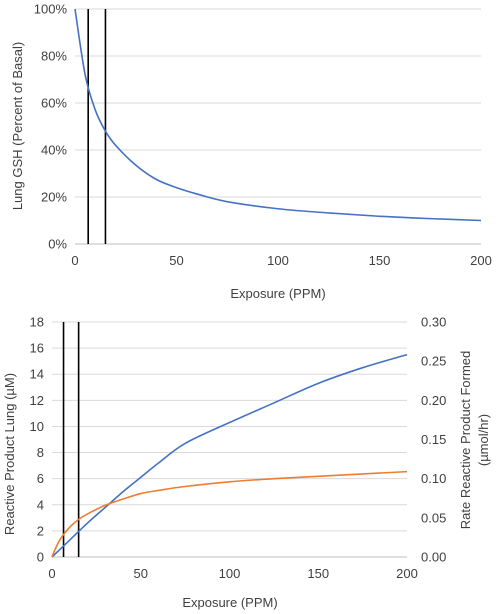 Image resolution: width=498 pixels, height=614 pixels. I want to click on series-line, so click(229, 514).